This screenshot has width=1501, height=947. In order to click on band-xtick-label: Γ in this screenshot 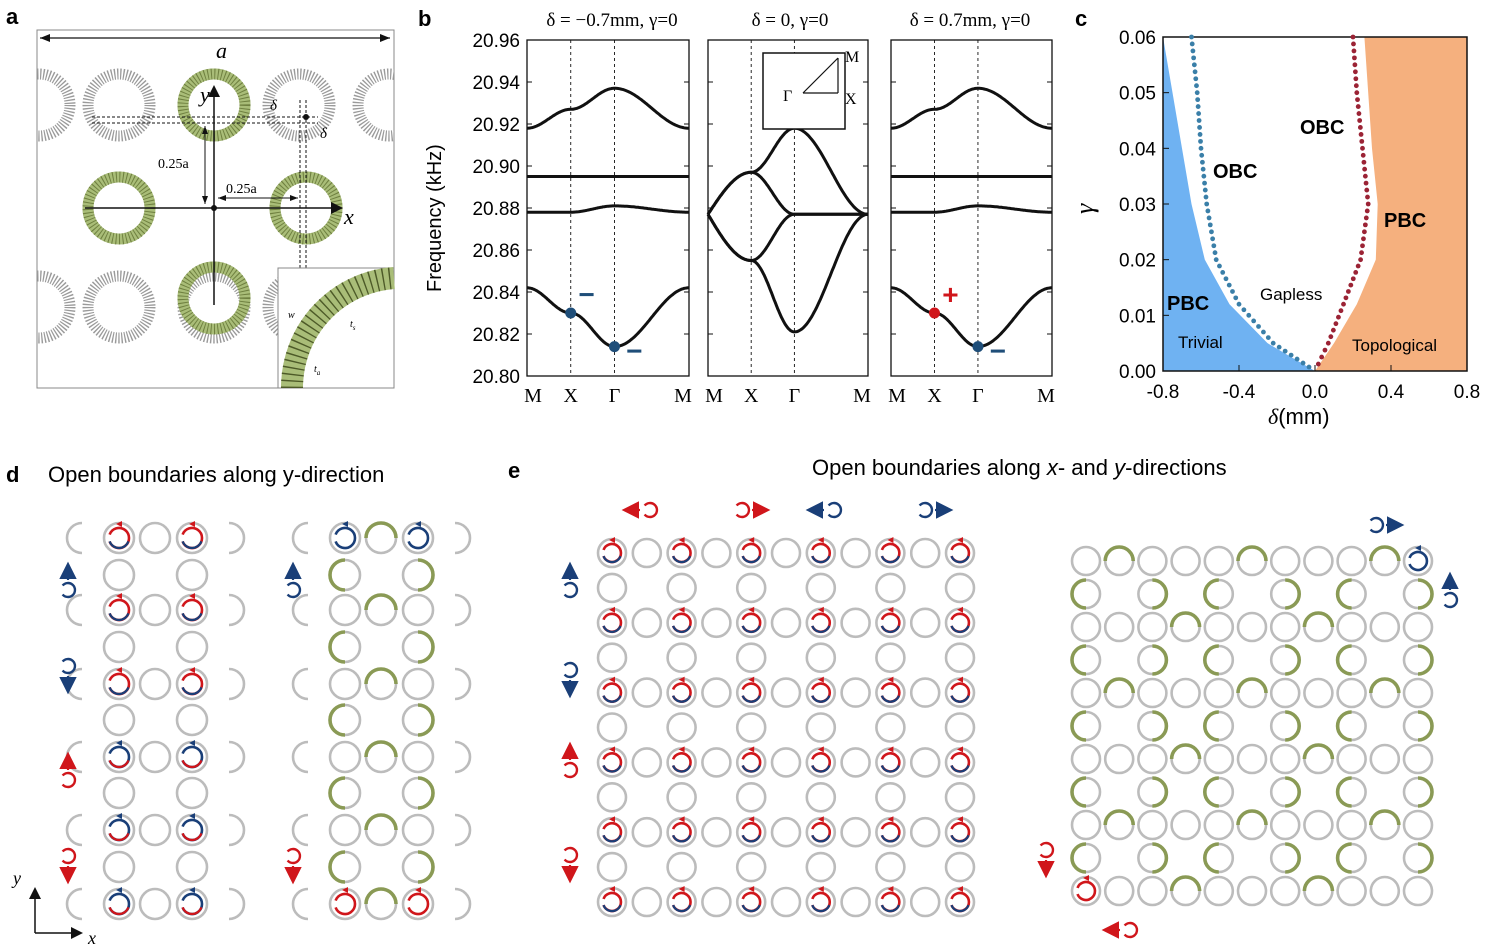, I will do `click(615, 396)`.